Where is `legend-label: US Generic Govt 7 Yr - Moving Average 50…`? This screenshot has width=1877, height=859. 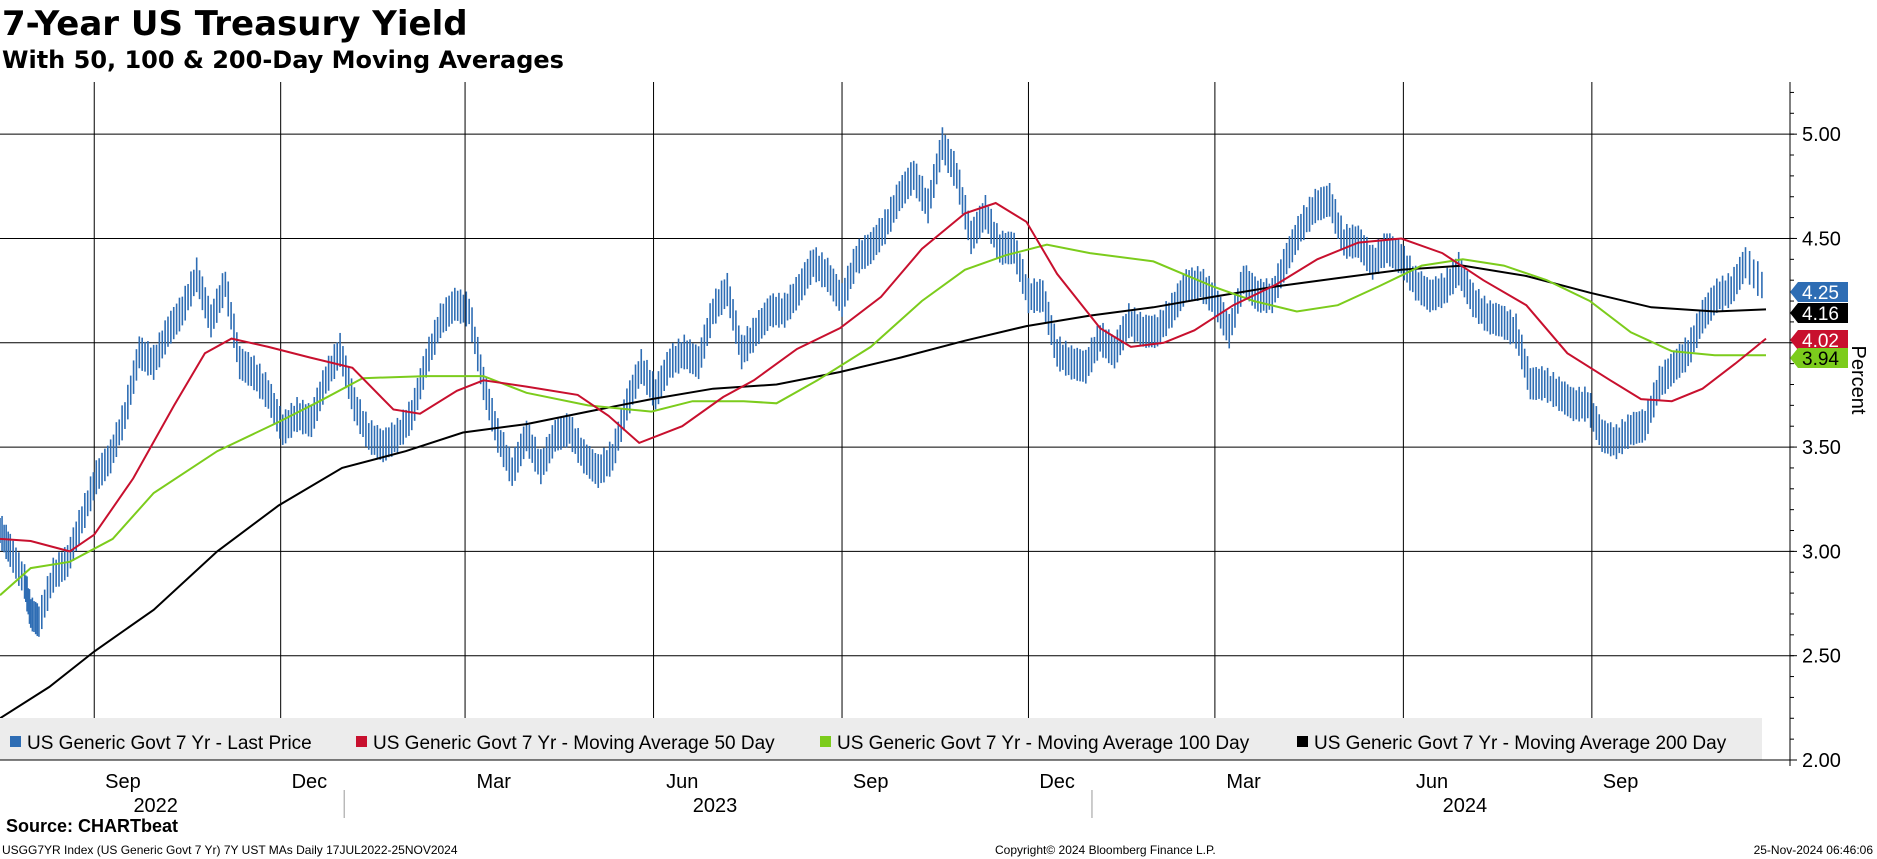
legend-label: US Generic Govt 7 Yr - Moving Average 50… is located at coordinates (574, 743).